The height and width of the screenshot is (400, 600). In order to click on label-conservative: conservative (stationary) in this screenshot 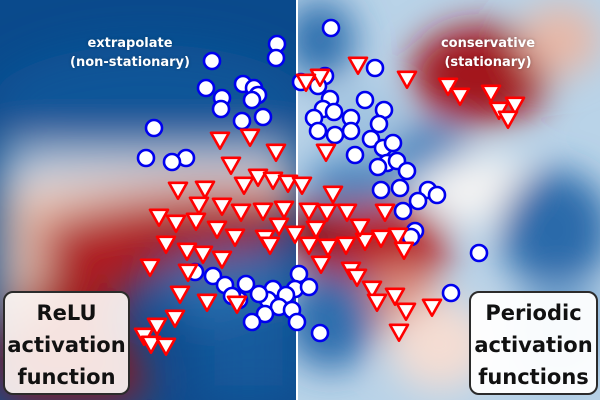, I will do `click(488, 53)`.